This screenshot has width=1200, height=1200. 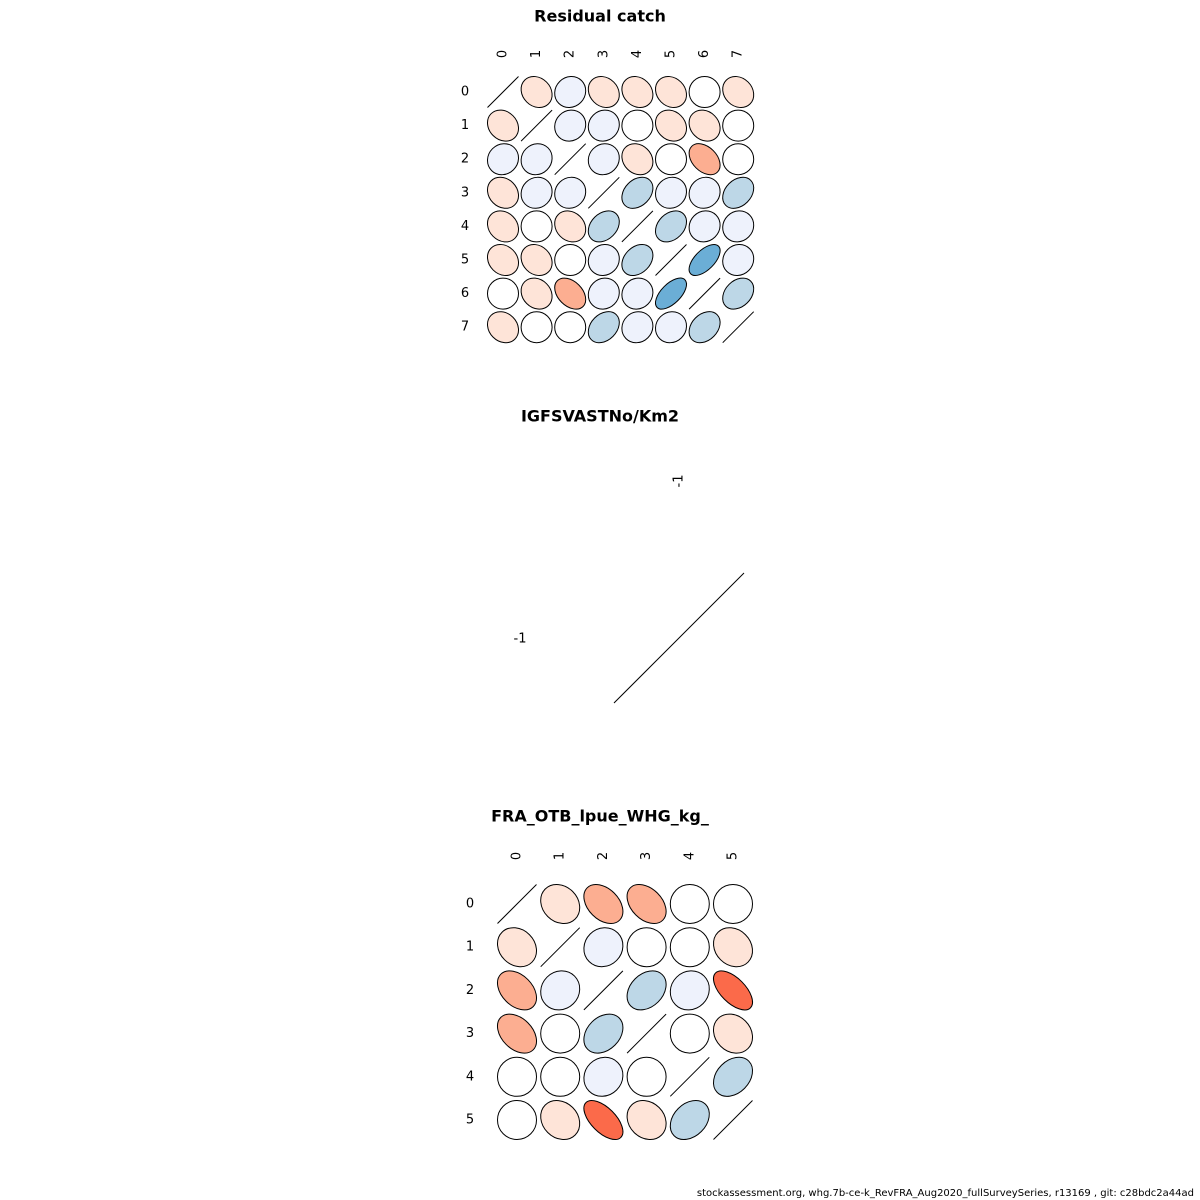 What do you see at coordinates (603, 54) in the screenshot?
I see `column-label: 3` at bounding box center [603, 54].